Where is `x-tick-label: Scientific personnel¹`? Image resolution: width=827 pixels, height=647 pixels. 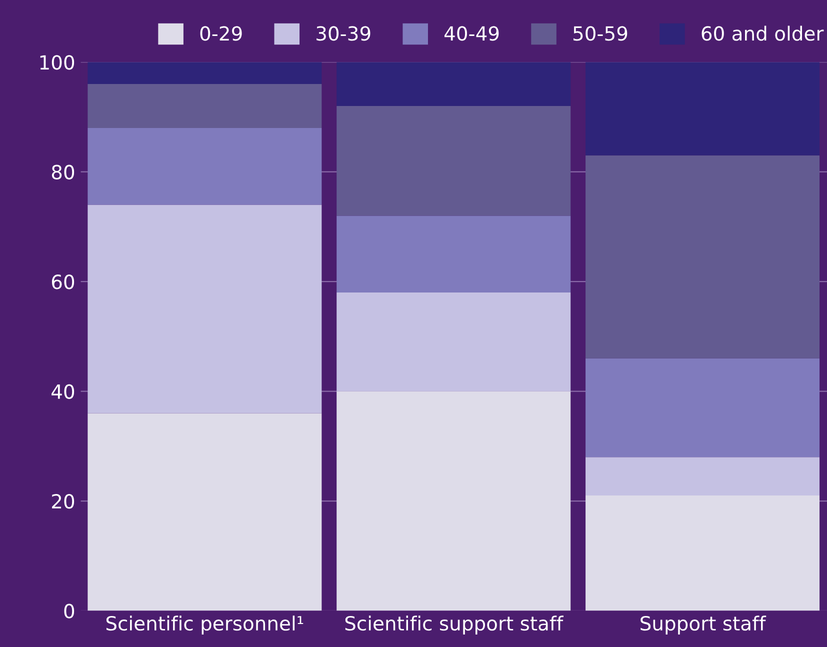 x-tick-label: Scientific personnel¹ is located at coordinates (205, 625).